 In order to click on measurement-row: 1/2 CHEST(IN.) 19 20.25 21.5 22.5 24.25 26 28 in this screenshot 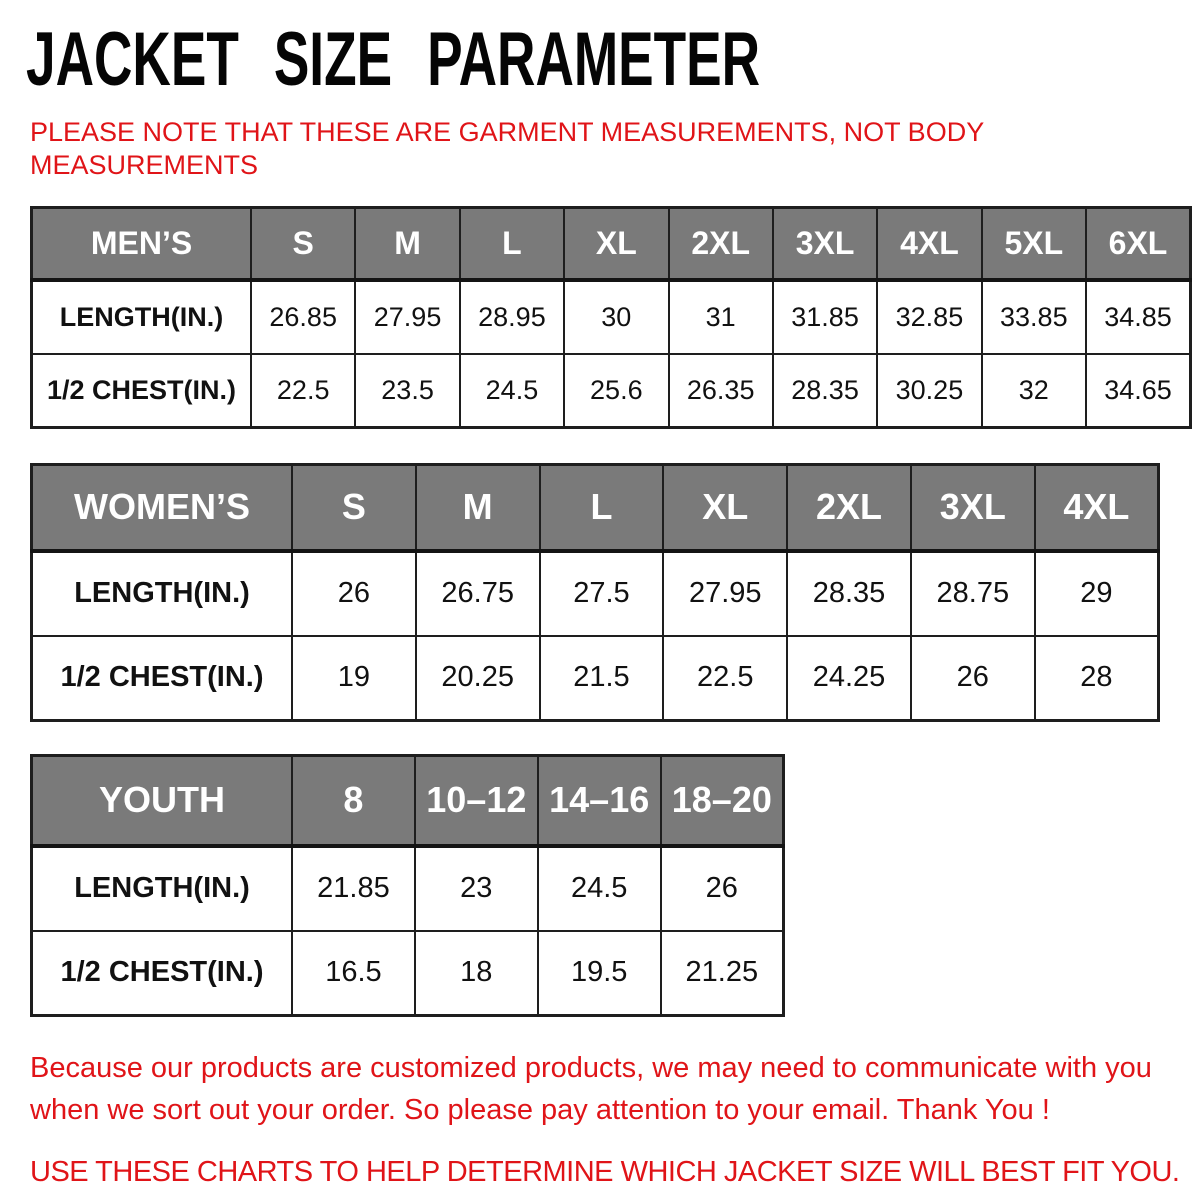, I will do `click(595, 678)`.